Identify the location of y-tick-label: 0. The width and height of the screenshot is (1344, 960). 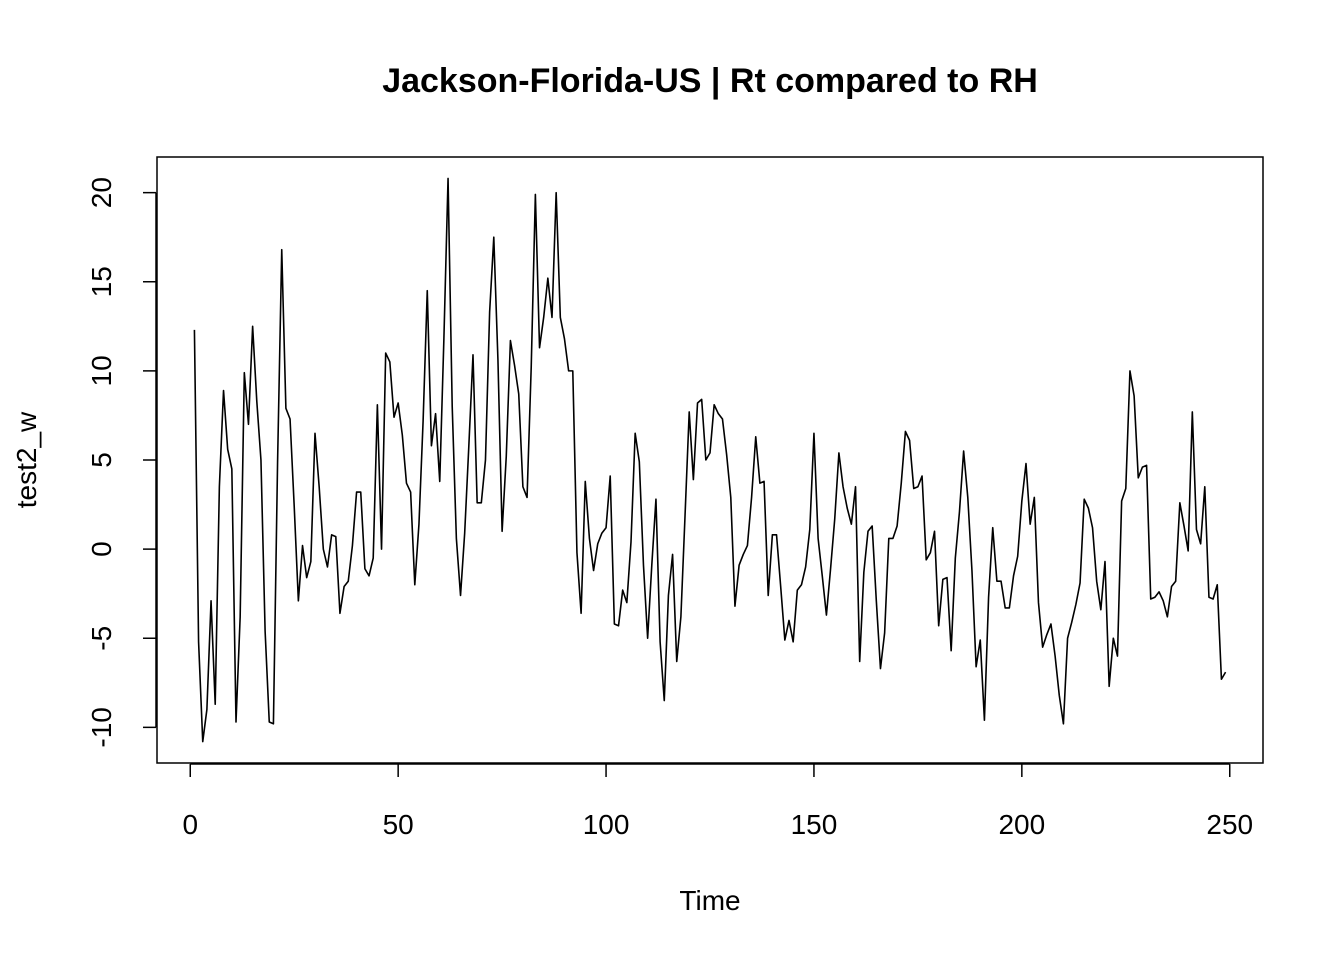
(101, 549).